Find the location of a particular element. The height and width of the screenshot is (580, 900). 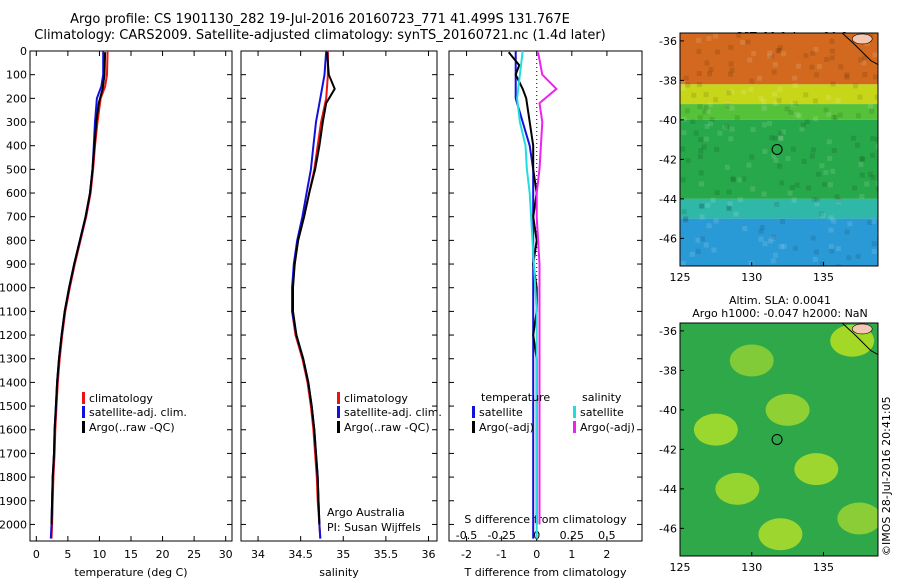

tdiff-x-label: -2 is located at coordinates (466, 554).